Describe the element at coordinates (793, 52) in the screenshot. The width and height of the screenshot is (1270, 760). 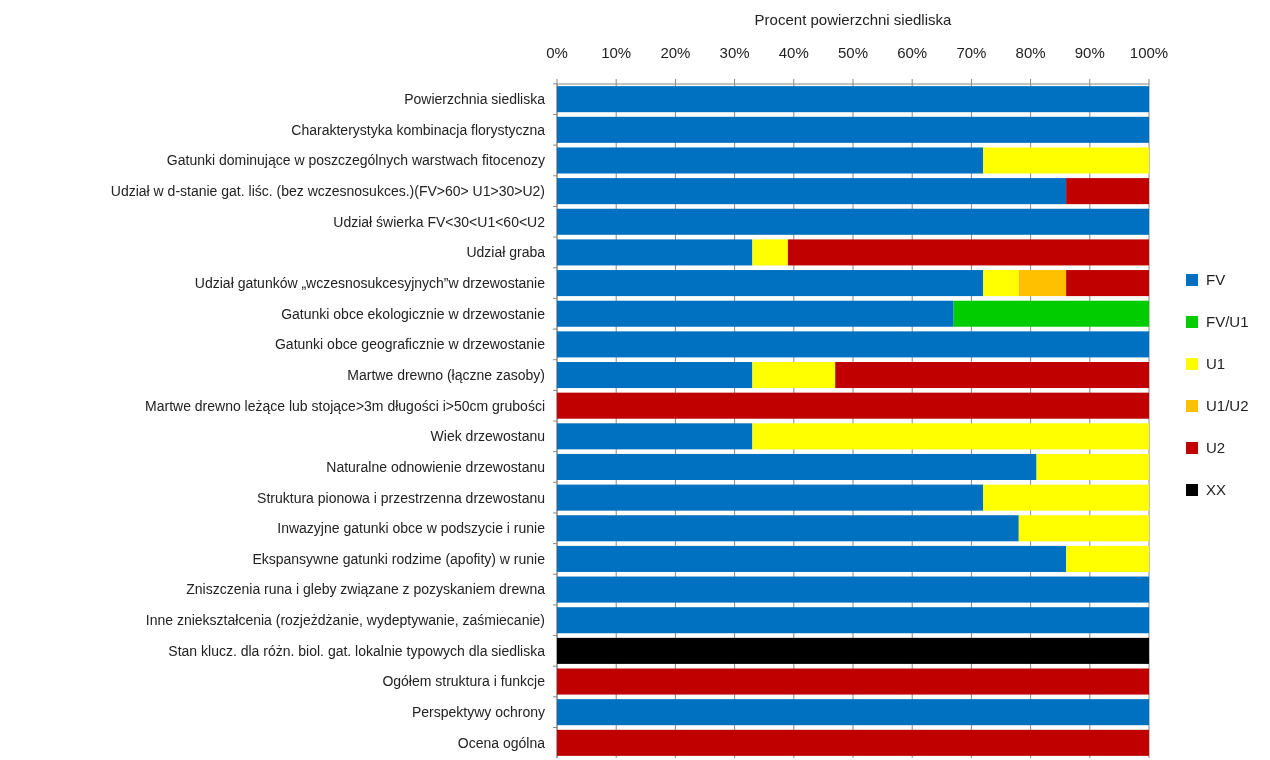
I see `x-tick-label: 40%` at that location.